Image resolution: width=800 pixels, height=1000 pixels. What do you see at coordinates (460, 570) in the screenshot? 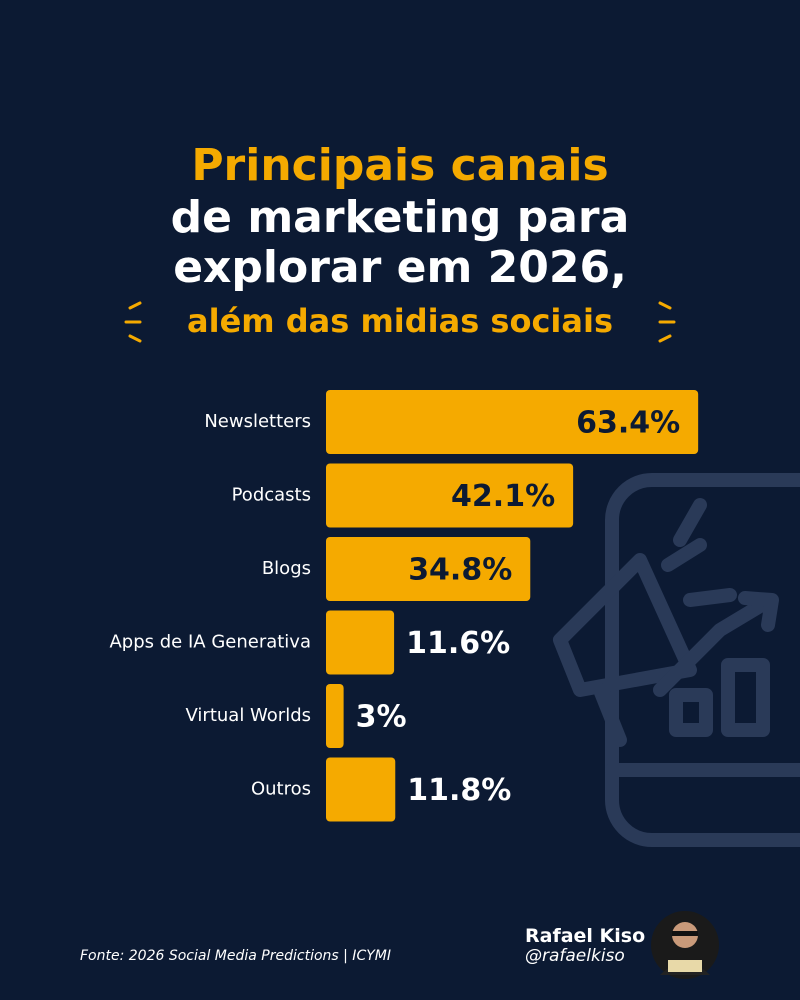
I see `value-label: 34.8%` at bounding box center [460, 570].